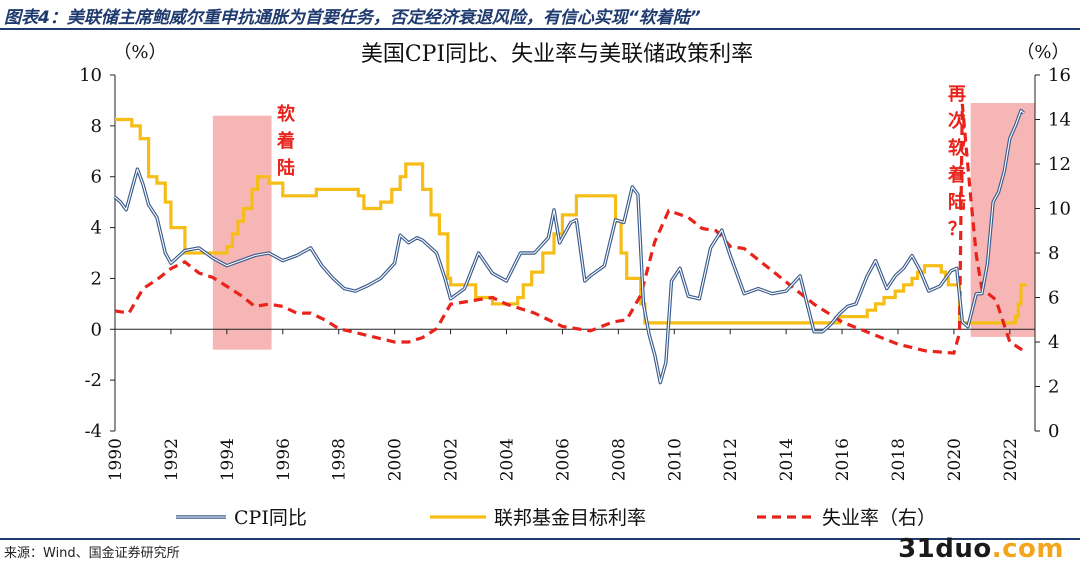  What do you see at coordinates (96, 177) in the screenshot?
I see `left-tick-label: 6` at bounding box center [96, 177].